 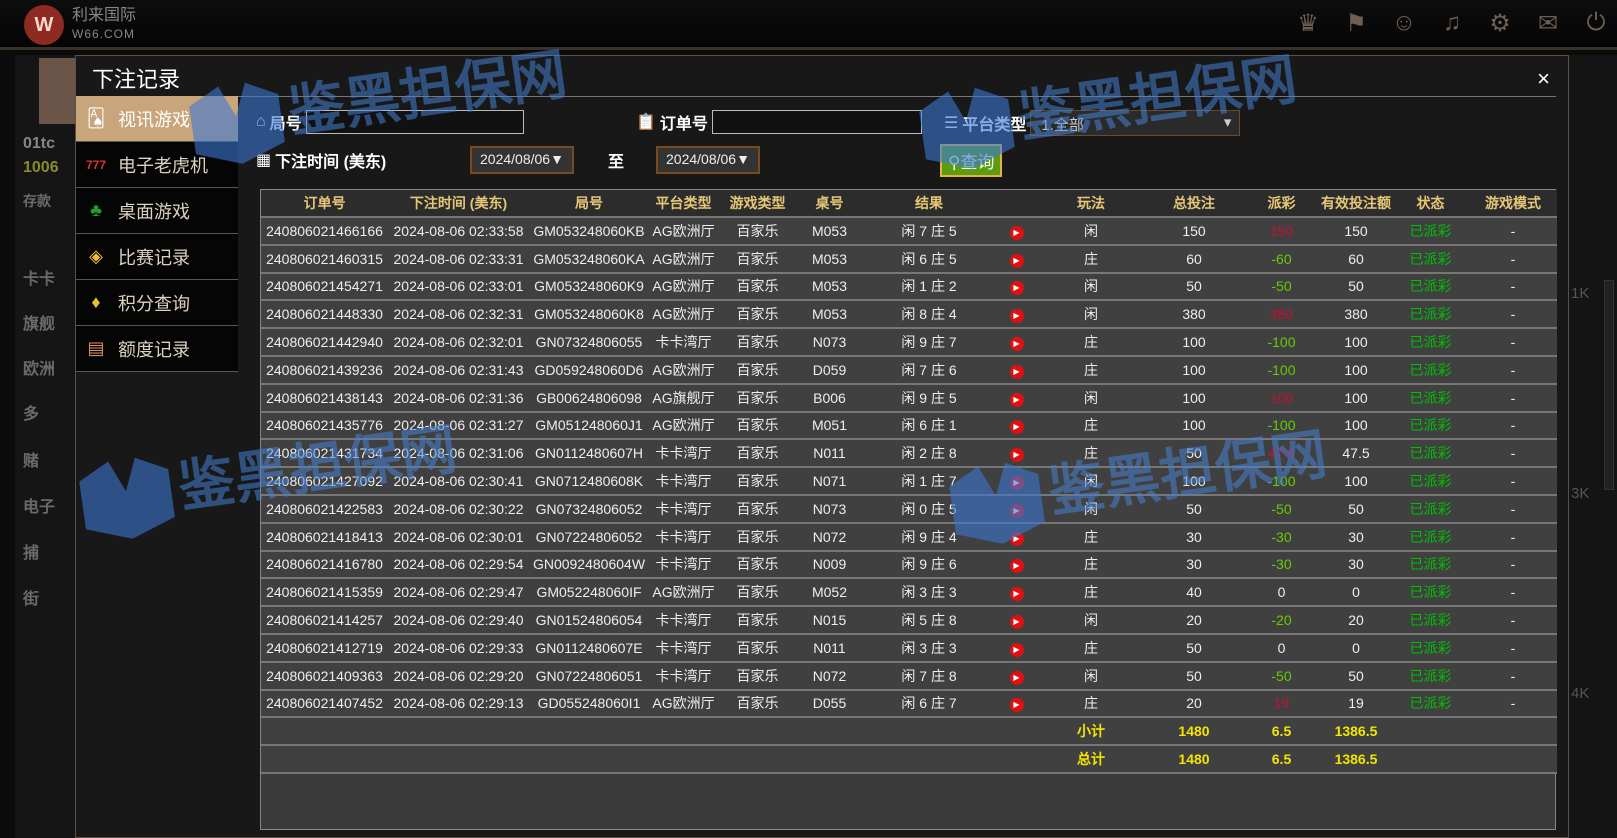 What do you see at coordinates (37, 201) in the screenshot?
I see `deposit-link: 存款` at bounding box center [37, 201].